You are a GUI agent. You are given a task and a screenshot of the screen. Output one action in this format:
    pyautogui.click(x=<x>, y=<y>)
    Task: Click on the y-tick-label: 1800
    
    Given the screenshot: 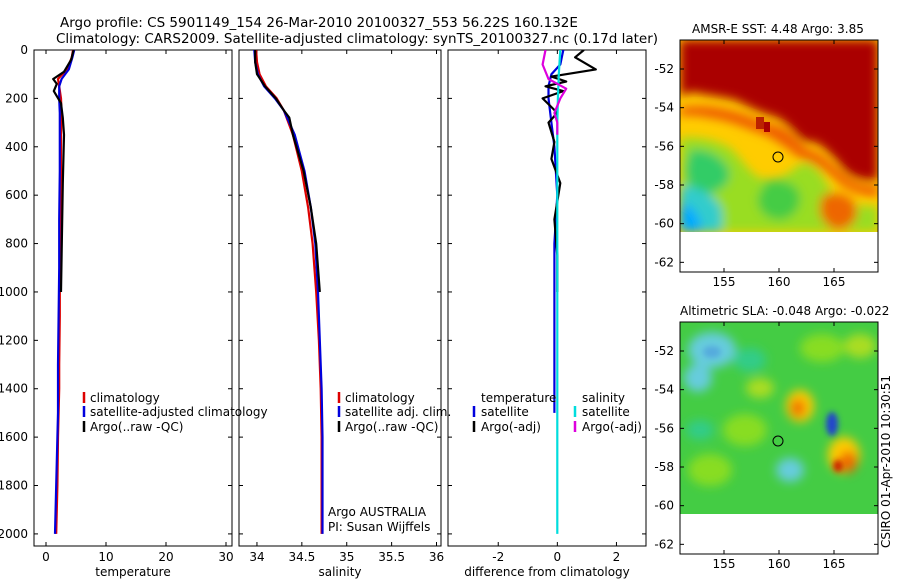 What is the action you would take?
    pyautogui.click(x=14, y=486)
    